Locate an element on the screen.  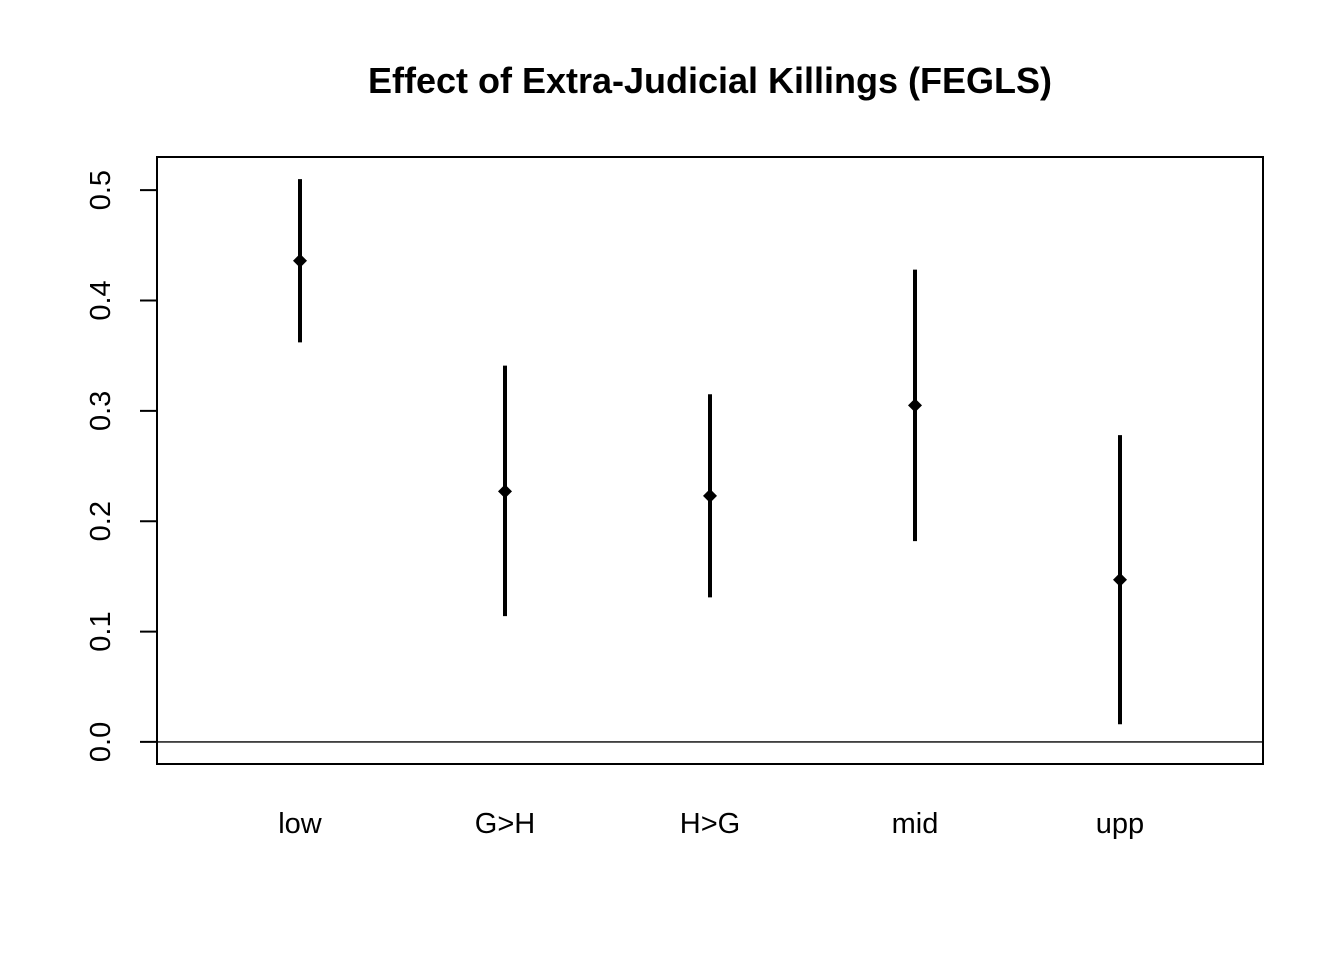
x-axis: low G>H H>G mid upp is located at coordinates (711, 824).